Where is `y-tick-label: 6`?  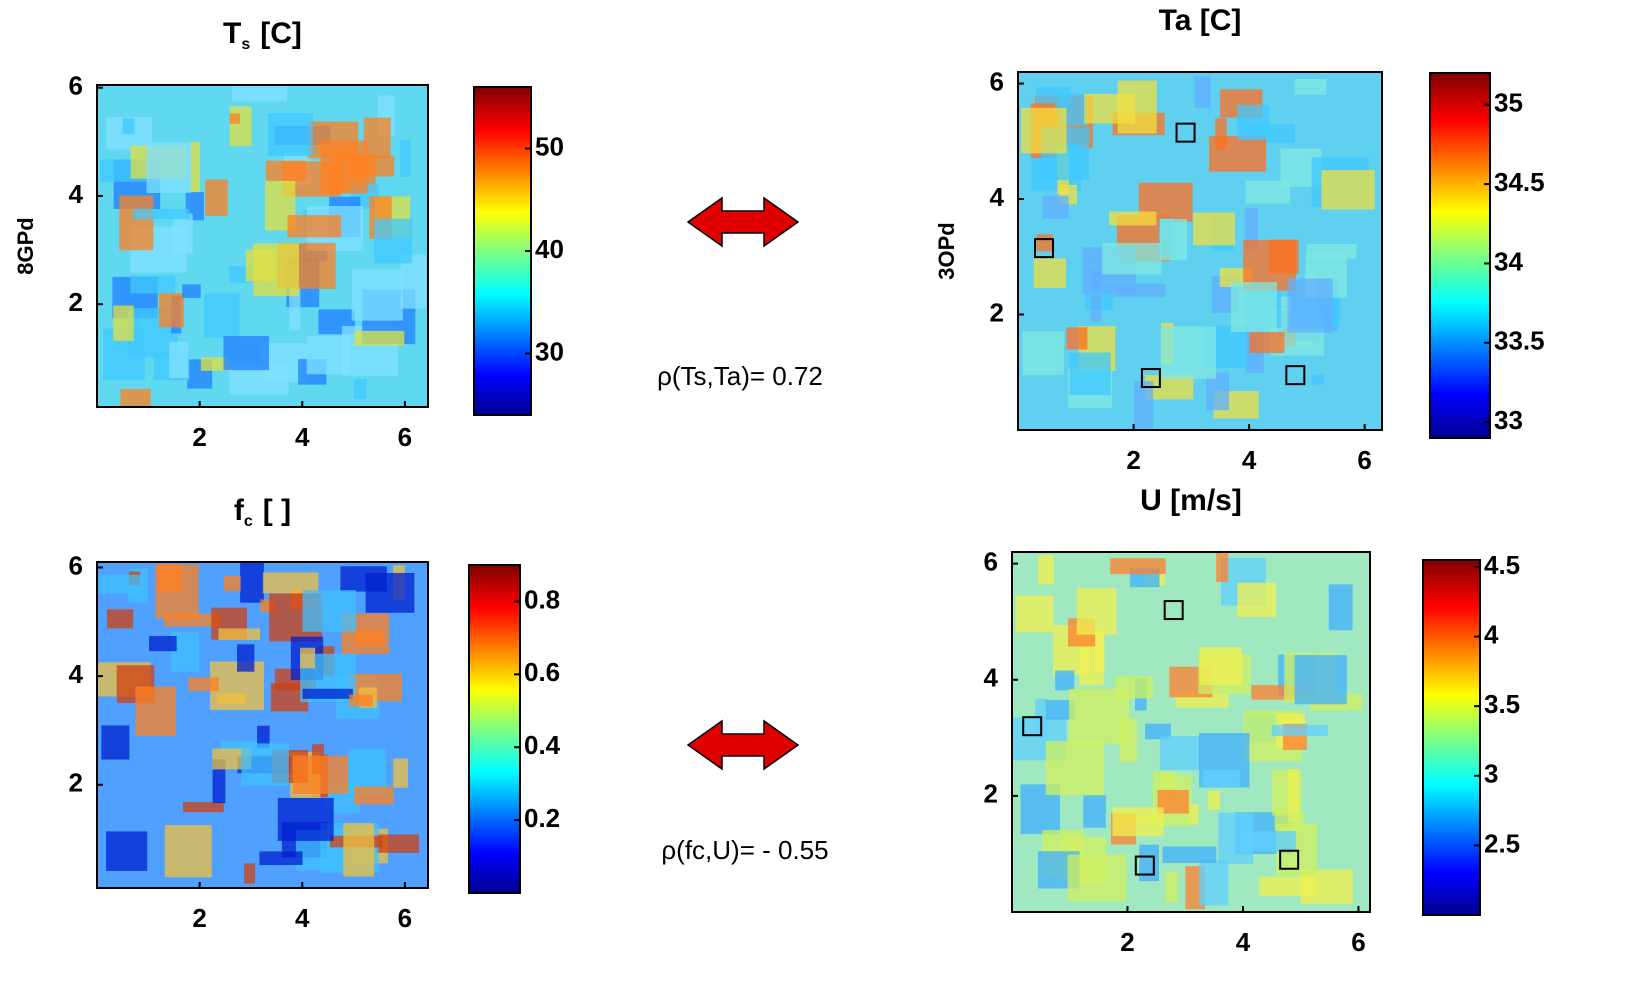 y-tick-label: 6 is located at coordinates (991, 561).